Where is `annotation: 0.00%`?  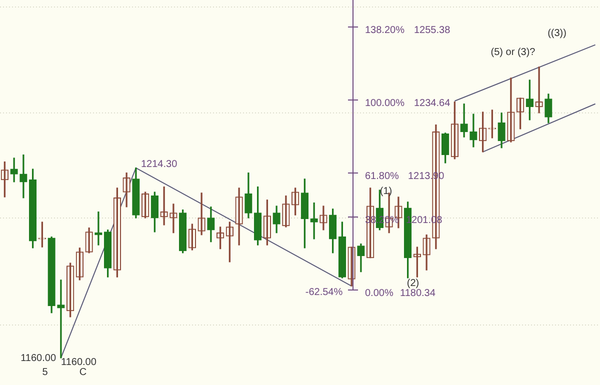 annotation: 0.00% is located at coordinates (379, 293).